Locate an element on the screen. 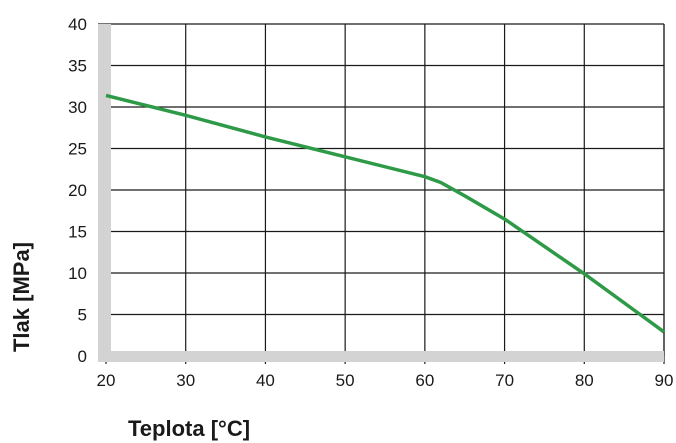  y-tick-label: 5 is located at coordinates (82, 315).